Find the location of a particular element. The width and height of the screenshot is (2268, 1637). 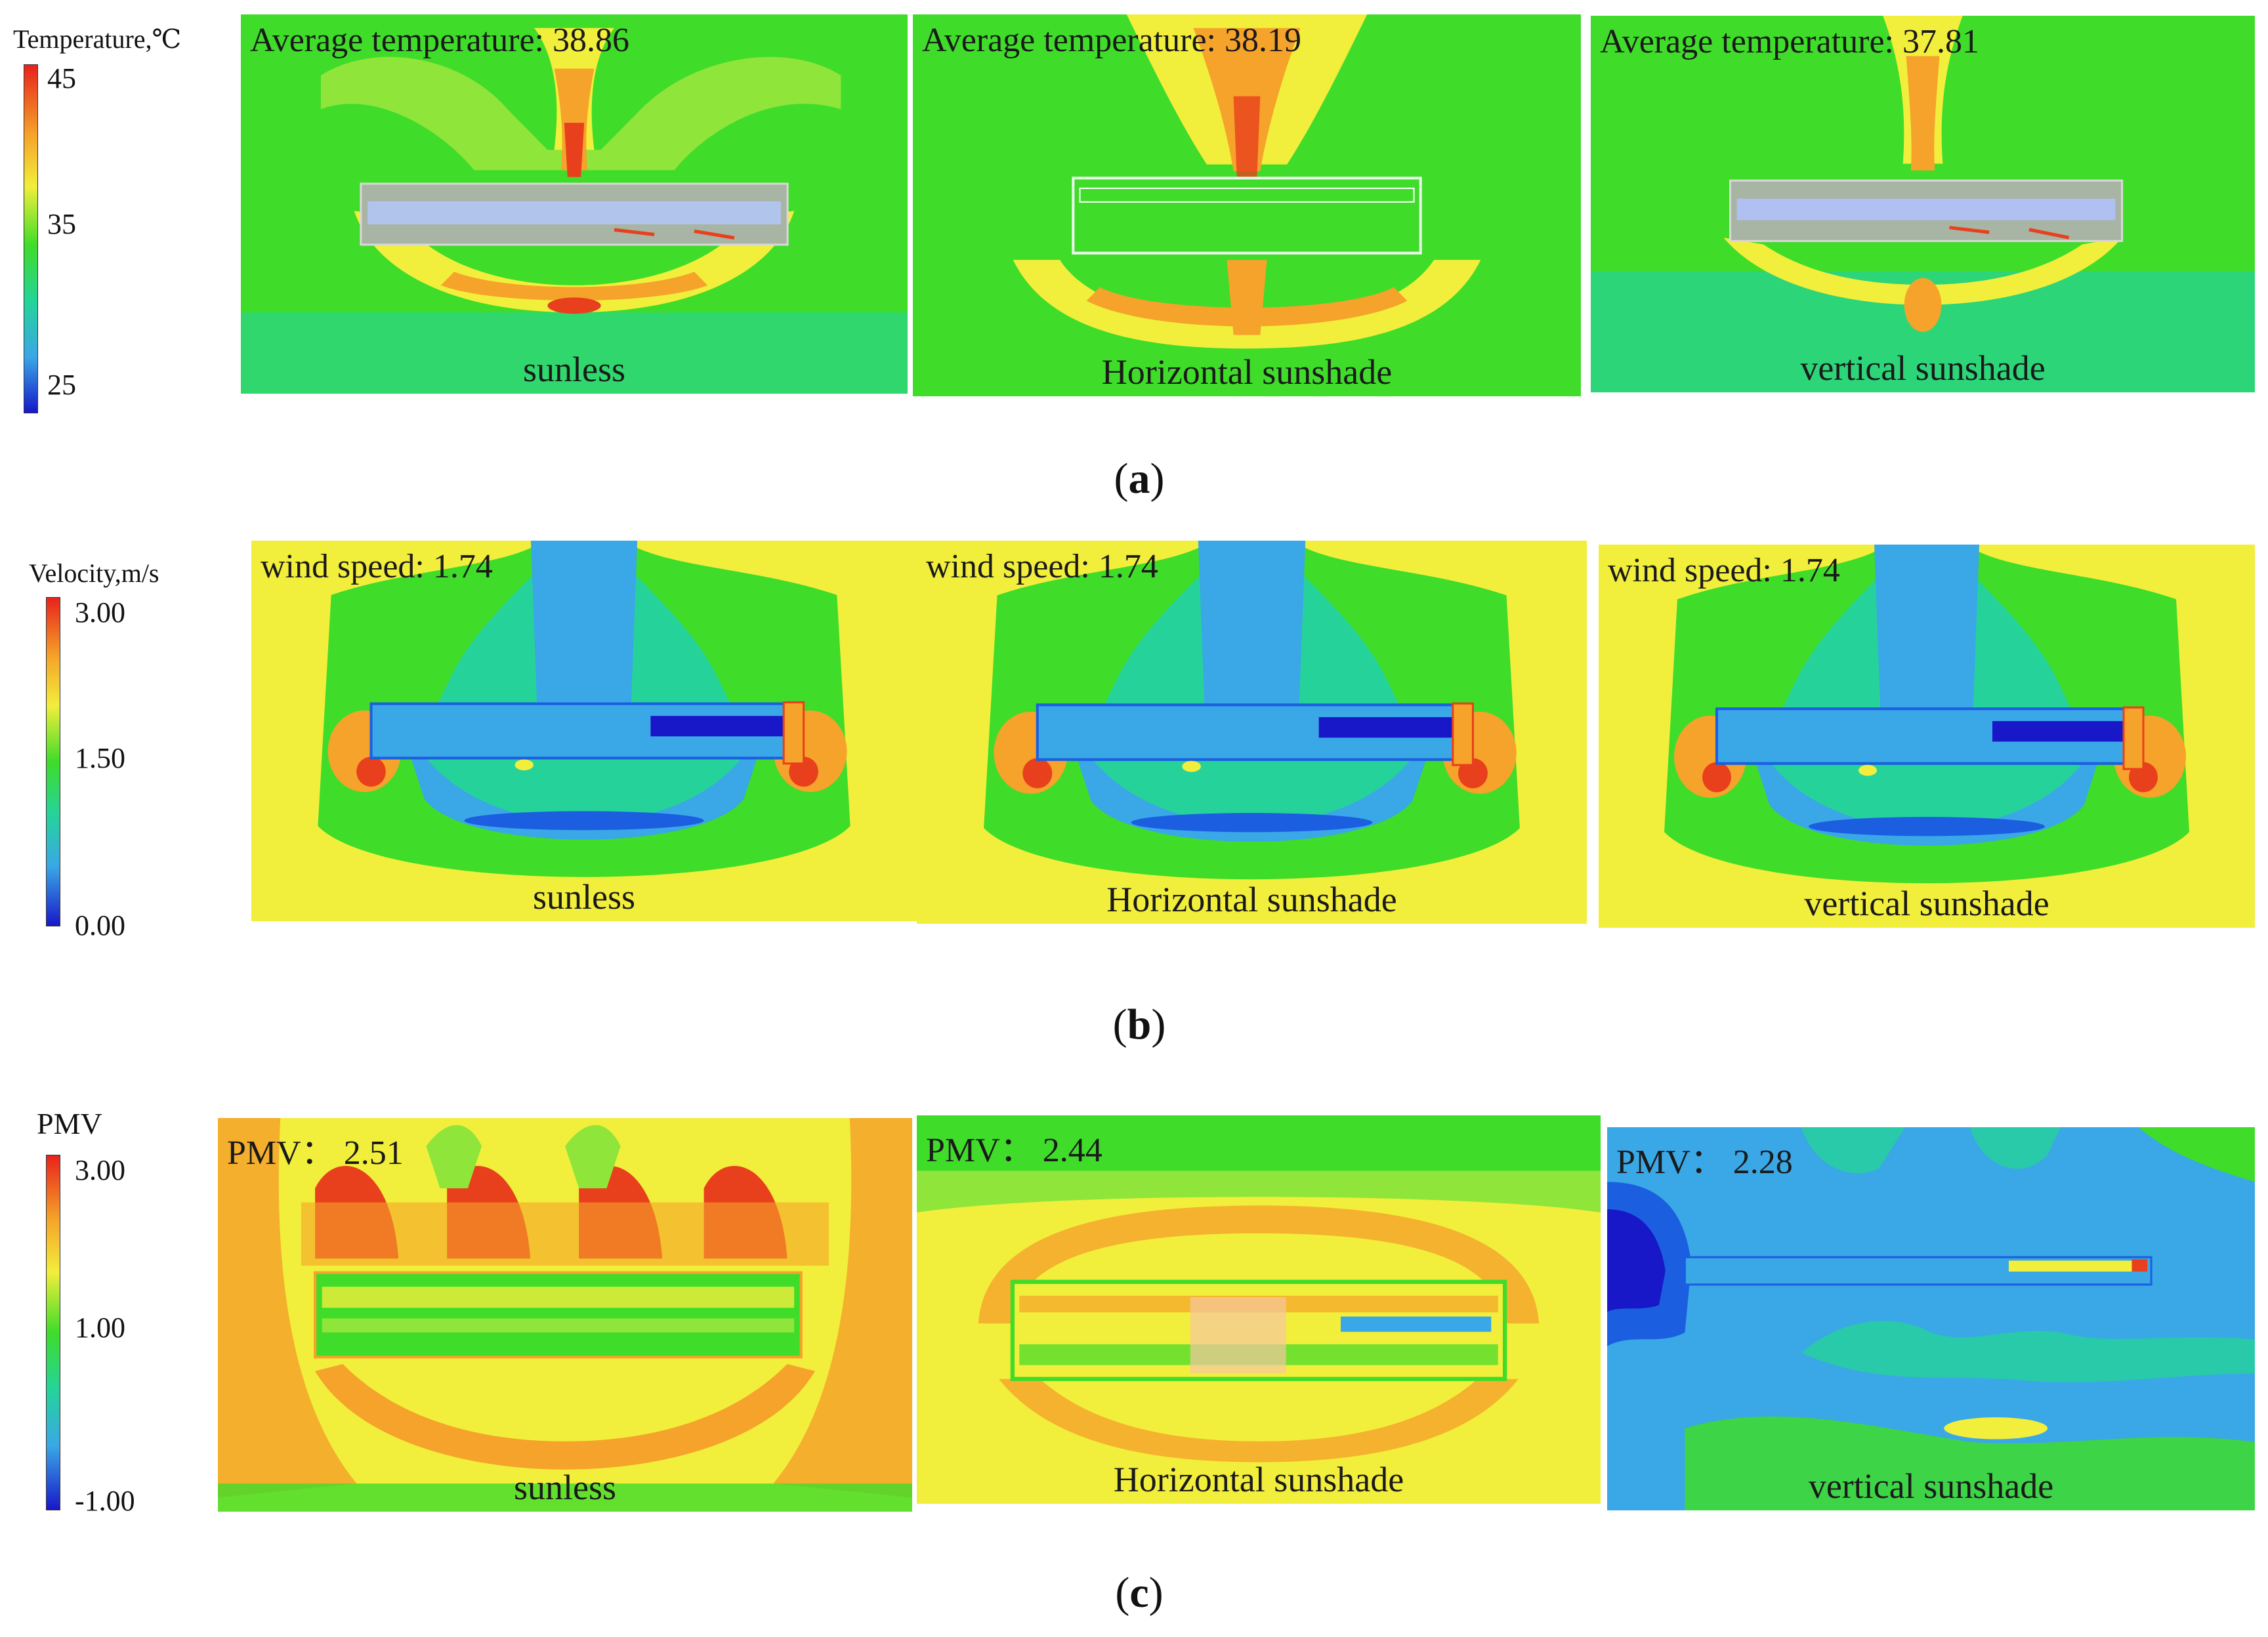

pmv-panel-horizontal-sunshade: PMV： 2.44 Horizontal sunshade is located at coordinates (1259, 1309).